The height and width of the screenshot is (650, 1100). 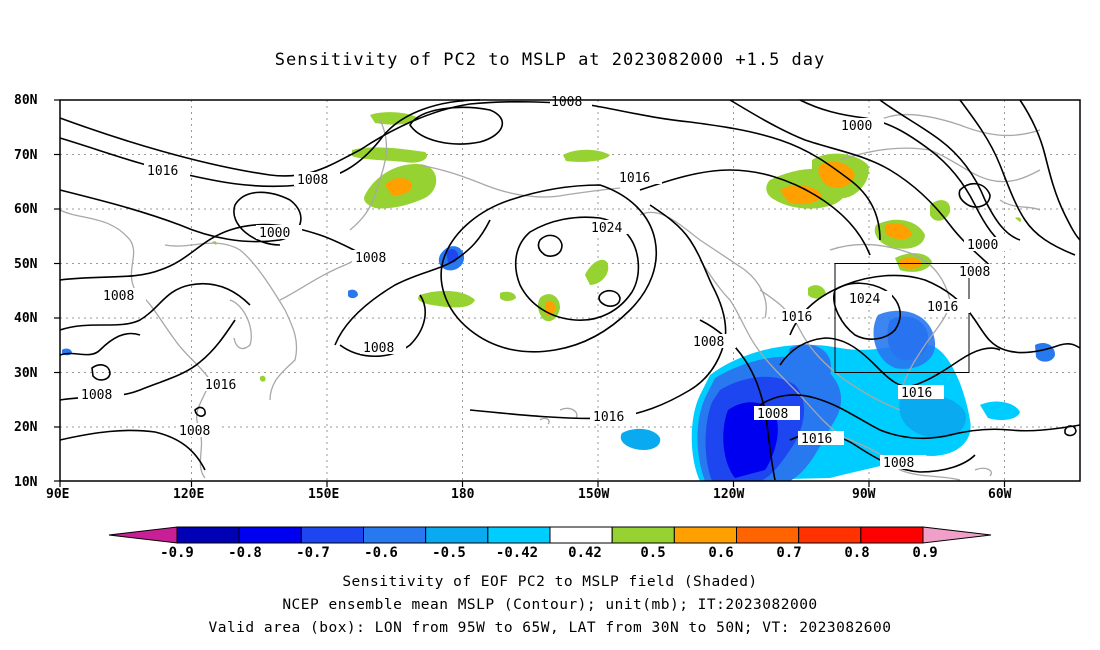 I want to click on colorbar-left-arrow, so click(x=143, y=535).